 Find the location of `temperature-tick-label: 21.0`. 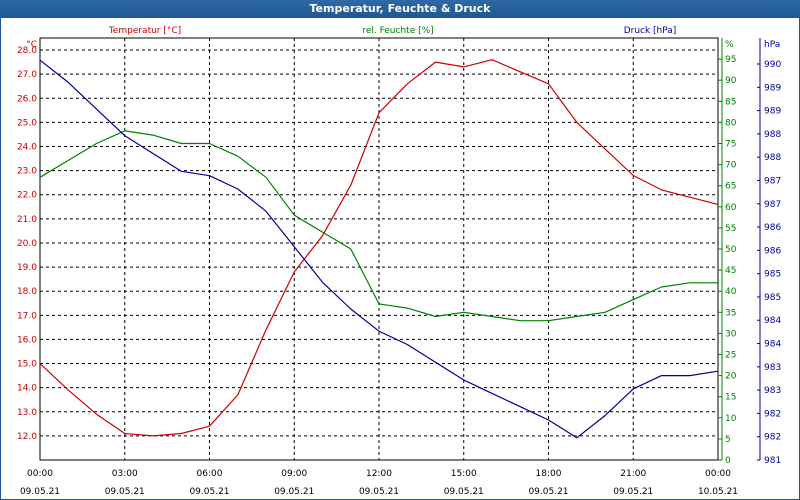

temperature-tick-label: 21.0 is located at coordinates (27, 220).